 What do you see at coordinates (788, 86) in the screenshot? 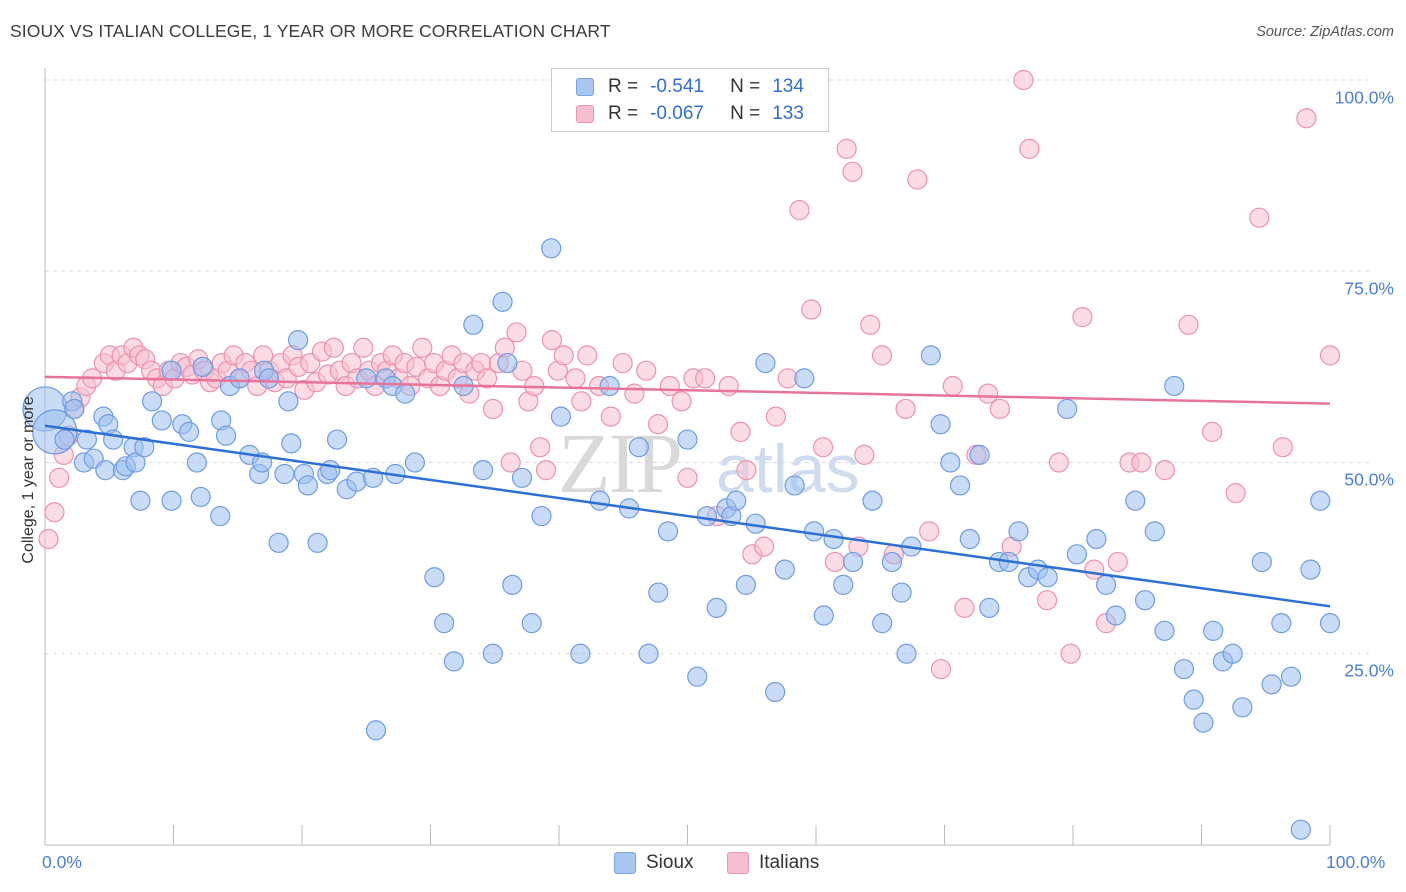
I see `legend-n-value: 134` at bounding box center [788, 86].